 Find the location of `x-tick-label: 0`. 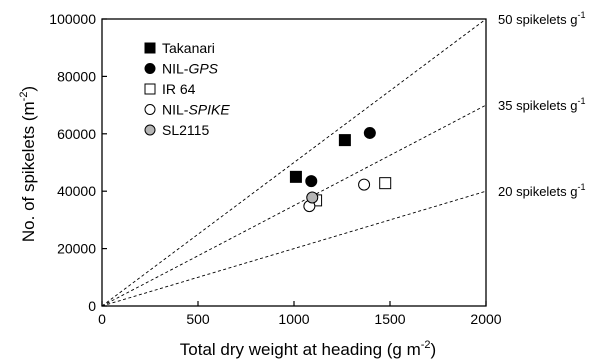

x-tick-label: 0 is located at coordinates (102, 319).